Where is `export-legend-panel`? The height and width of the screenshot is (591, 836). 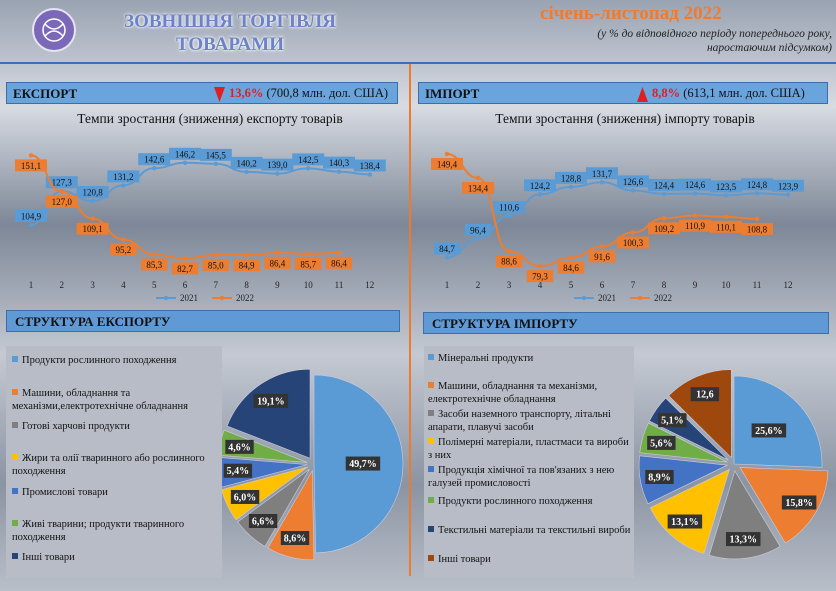
export-legend-panel is located at coordinates (114, 462).